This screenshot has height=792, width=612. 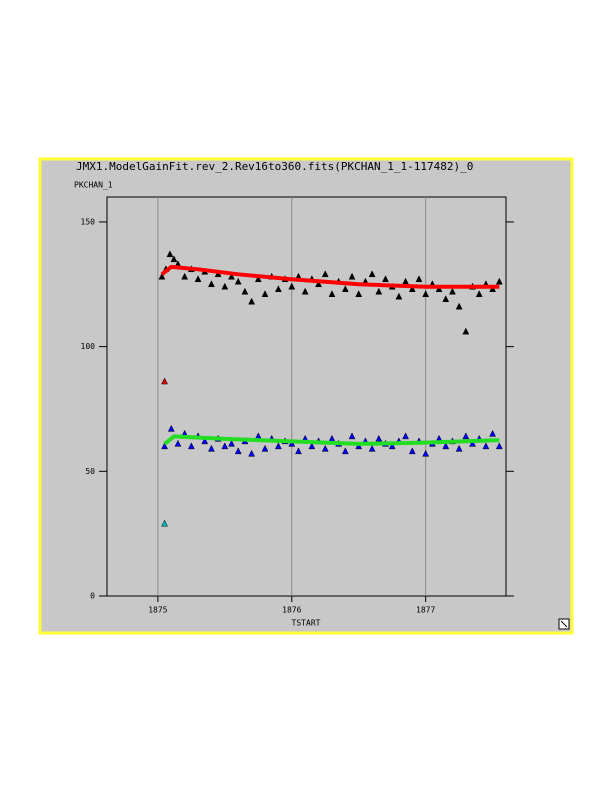 I want to click on x-tick-label: 1876, so click(x=291, y=610).